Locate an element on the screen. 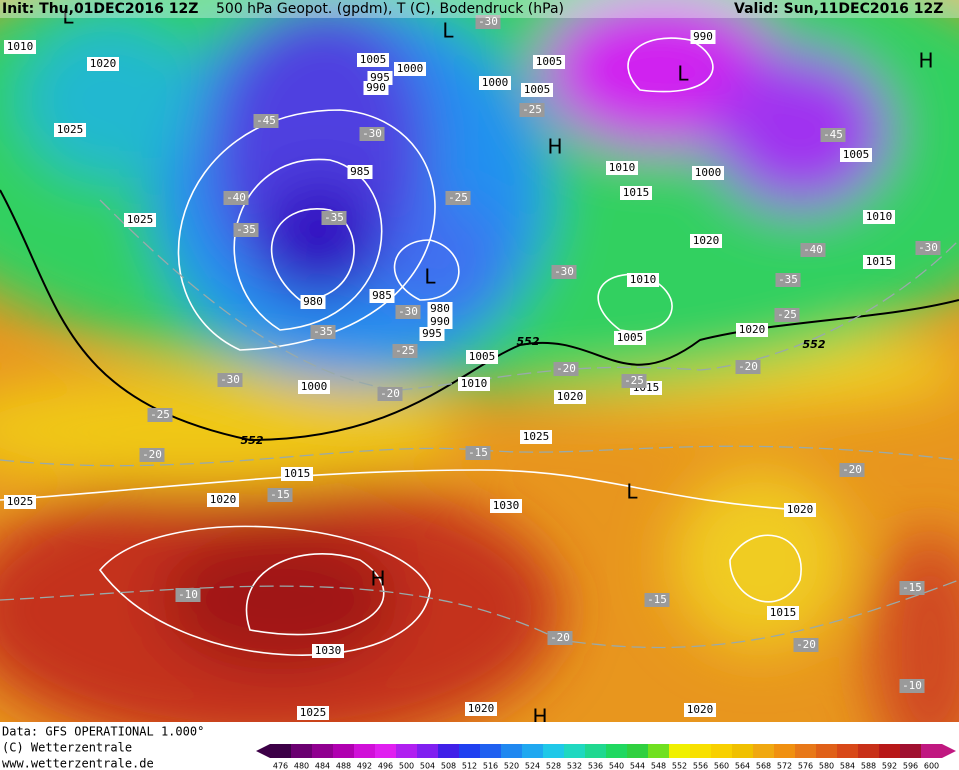 This screenshot has height=770, width=959. init-time: Init: Thu,01DEC2016 12Z is located at coordinates (100, 9).